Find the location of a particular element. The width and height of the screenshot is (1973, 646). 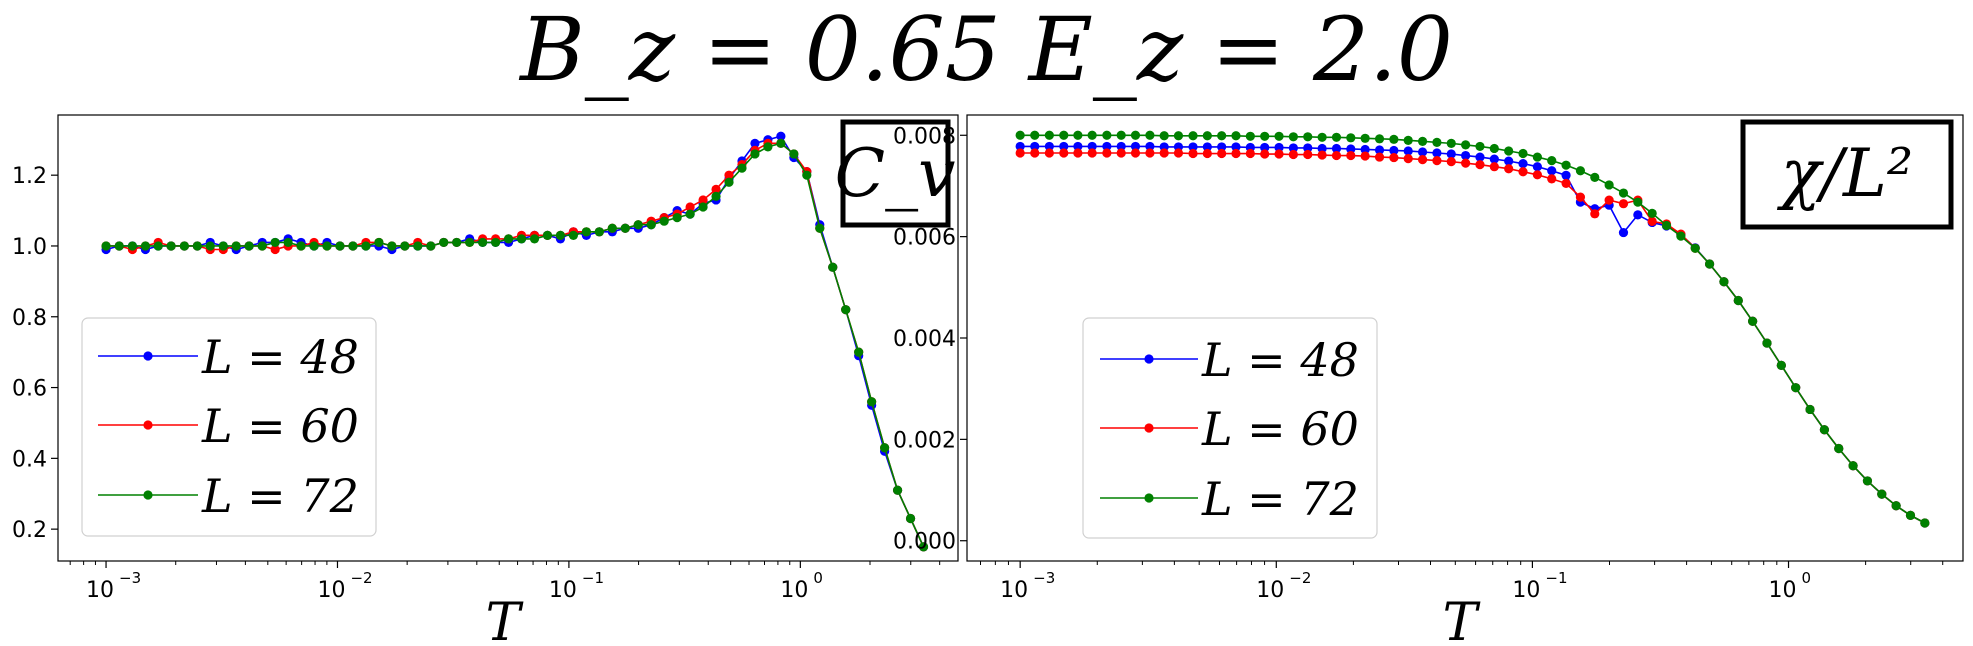

x-tick-exponent: −3 is located at coordinates (130, 578).